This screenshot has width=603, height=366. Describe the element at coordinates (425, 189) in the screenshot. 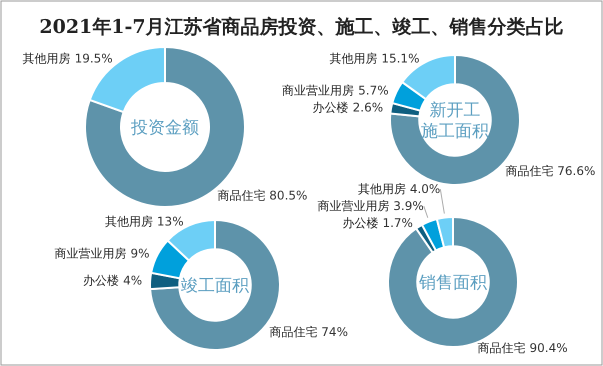

I see `data-label: 4.0%` at that location.